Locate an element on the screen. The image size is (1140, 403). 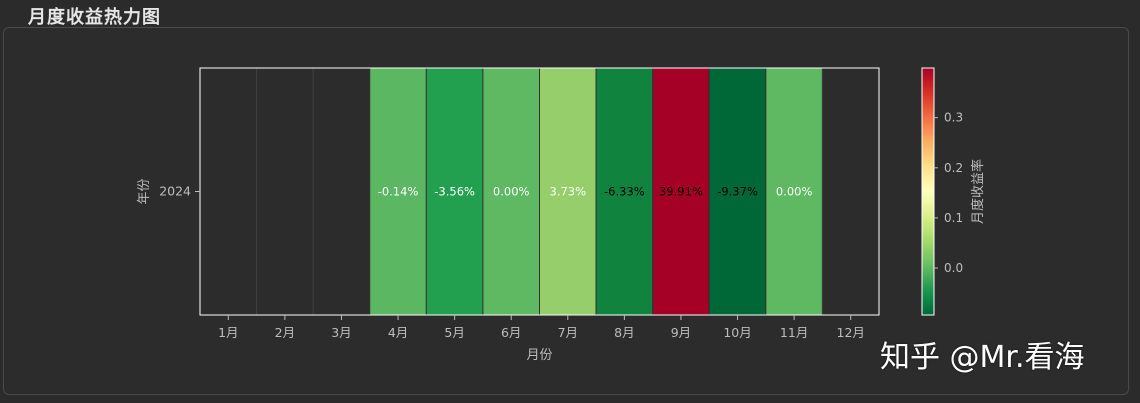
x-tick-label: 3月 is located at coordinates (341, 332).